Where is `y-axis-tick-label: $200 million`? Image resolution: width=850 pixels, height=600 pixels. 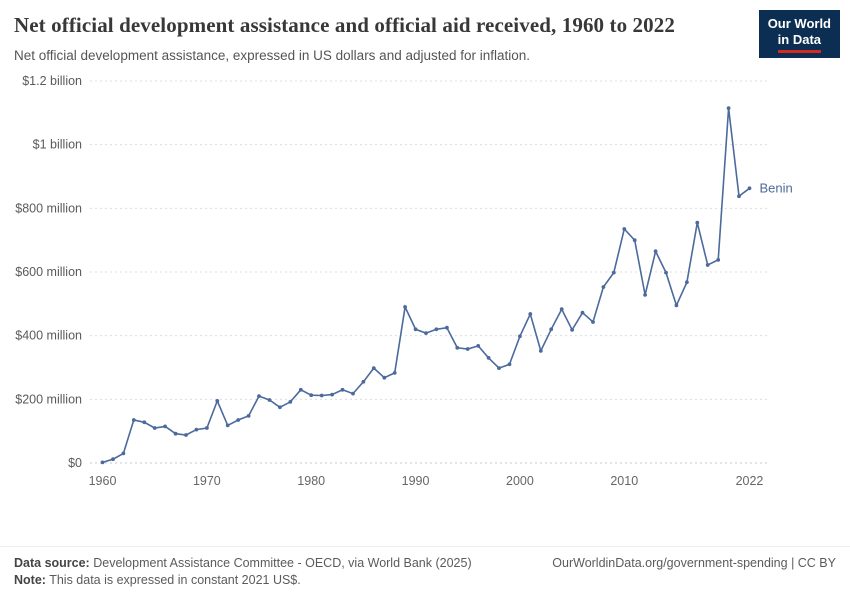
y-axis-tick-label: $200 million is located at coordinates (48, 400).